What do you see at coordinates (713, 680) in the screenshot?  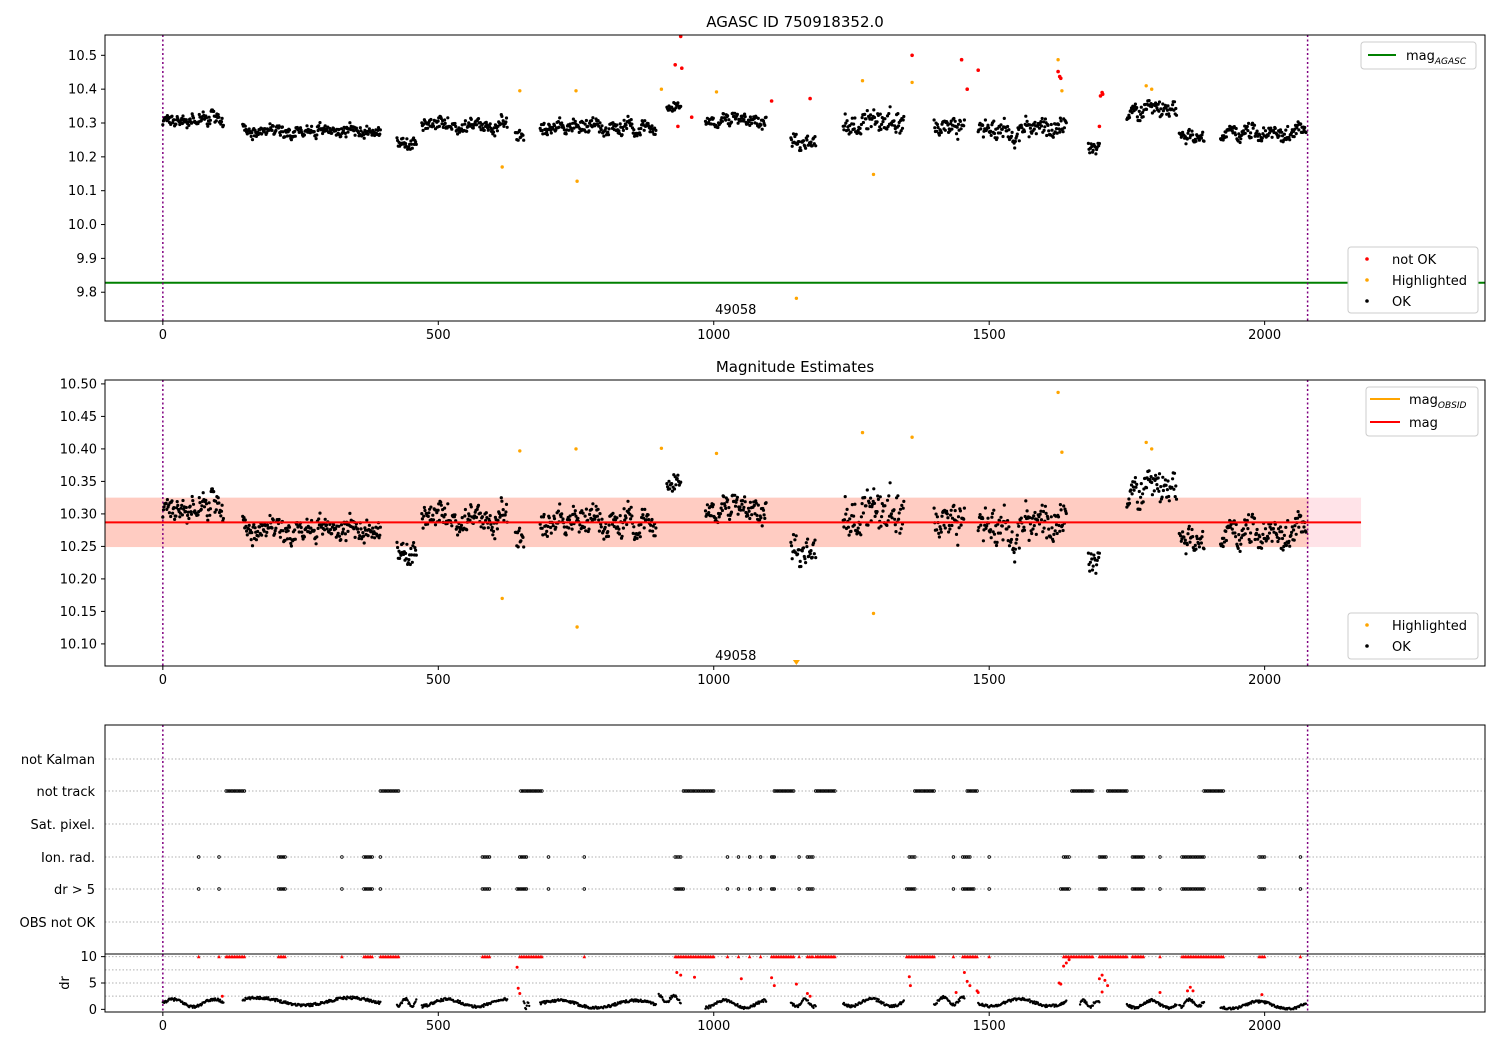 I see `x-tick-label: 1000` at bounding box center [713, 680].